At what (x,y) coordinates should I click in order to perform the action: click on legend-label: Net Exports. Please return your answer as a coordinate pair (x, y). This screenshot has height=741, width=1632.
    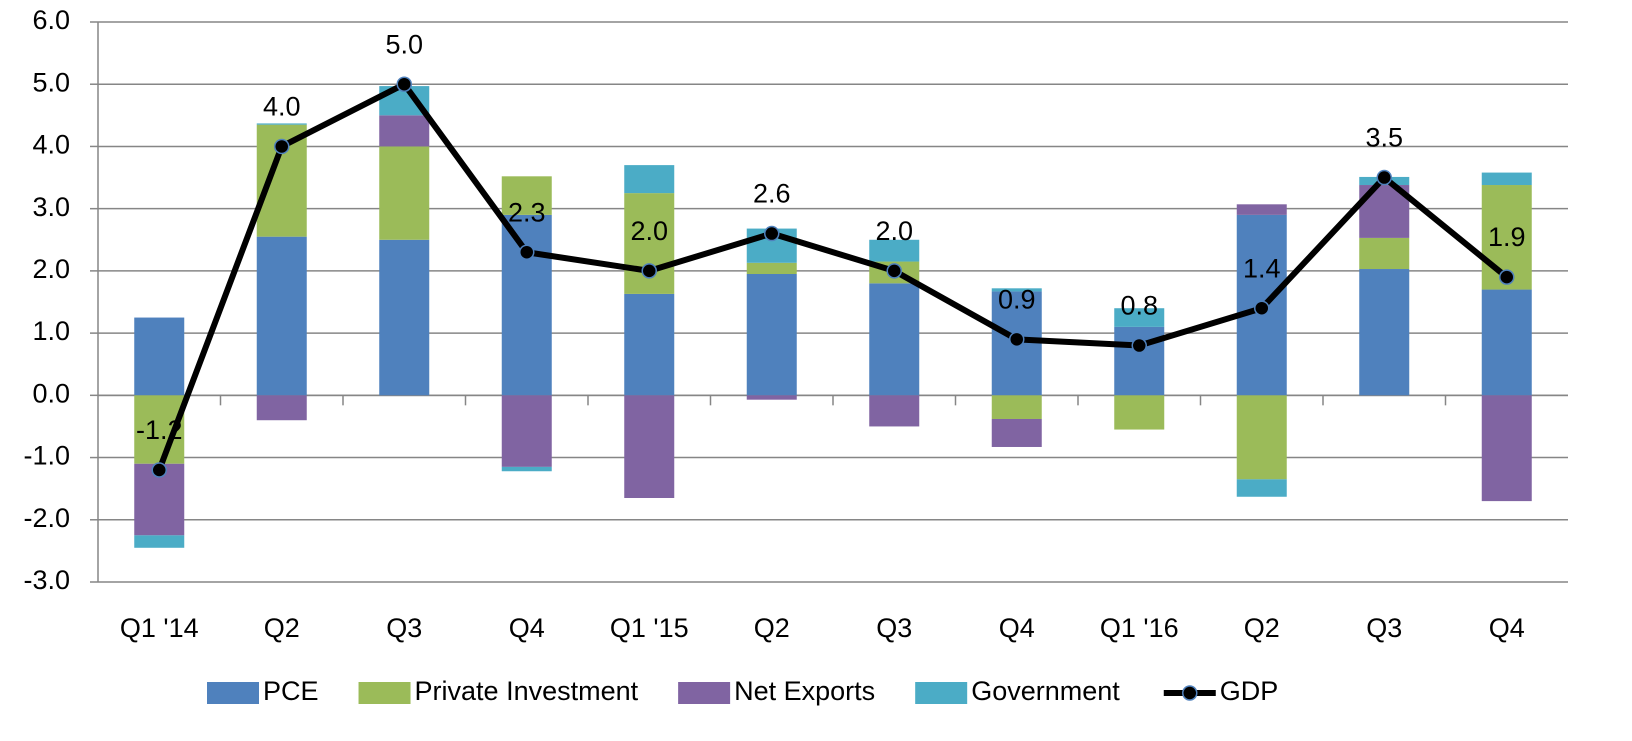
    Looking at the image, I should click on (804, 691).